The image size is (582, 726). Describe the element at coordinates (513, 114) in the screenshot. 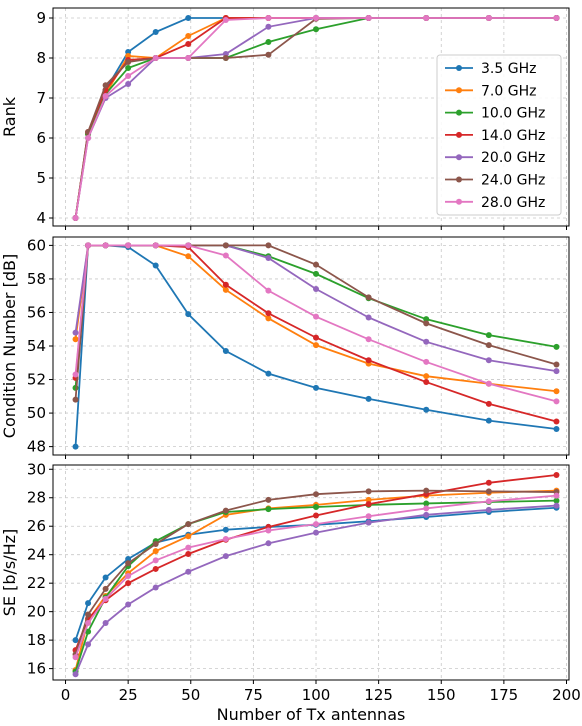

I see `legend-label: 10.0 GHz` at that location.